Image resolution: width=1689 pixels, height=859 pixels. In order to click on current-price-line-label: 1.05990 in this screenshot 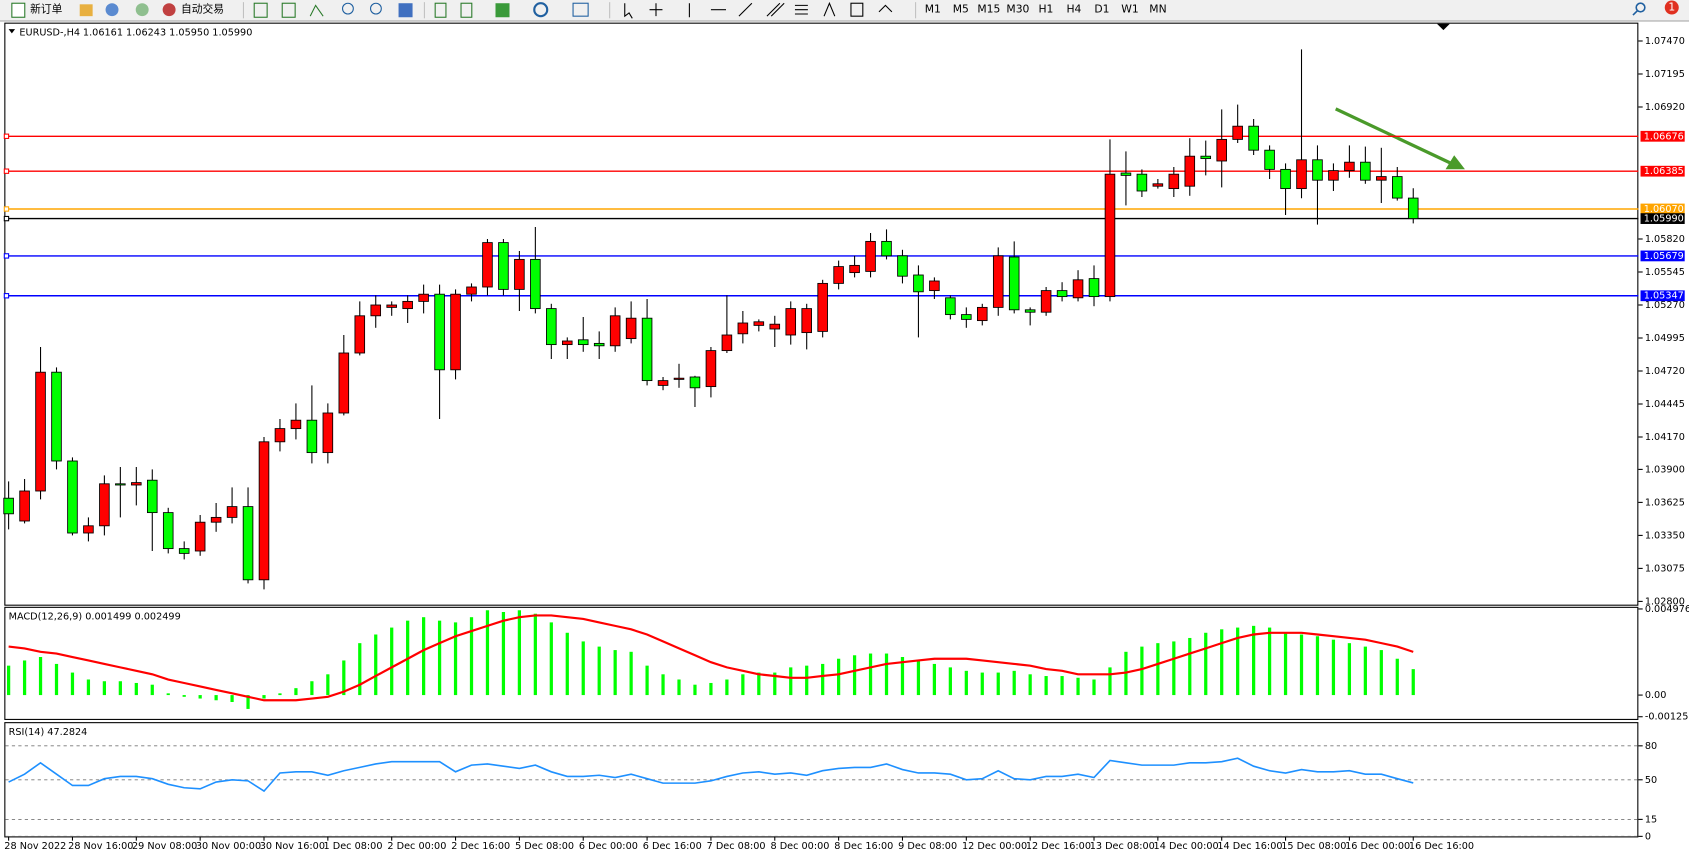, I will do `click(1664, 219)`.